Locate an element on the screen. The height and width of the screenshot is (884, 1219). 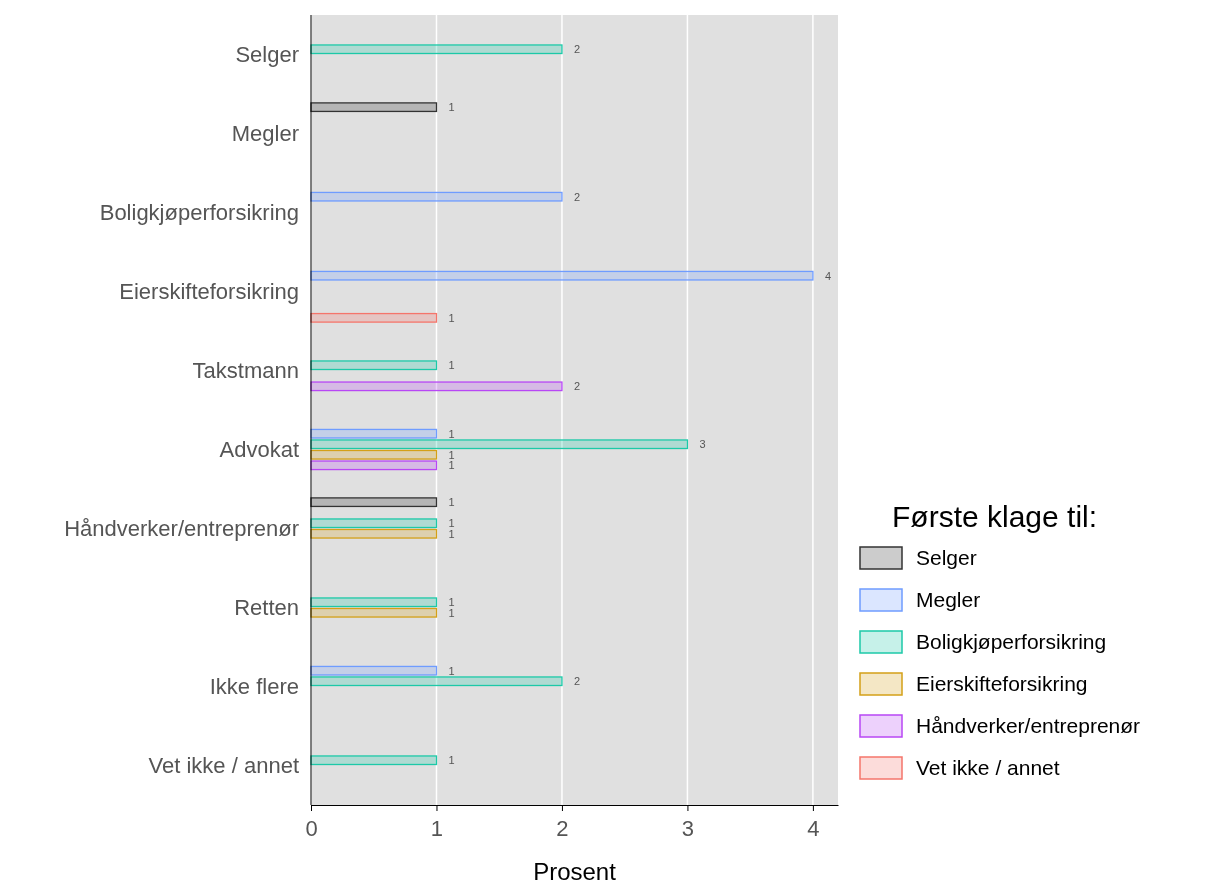
x-axis-title: Prosent is located at coordinates (575, 871).